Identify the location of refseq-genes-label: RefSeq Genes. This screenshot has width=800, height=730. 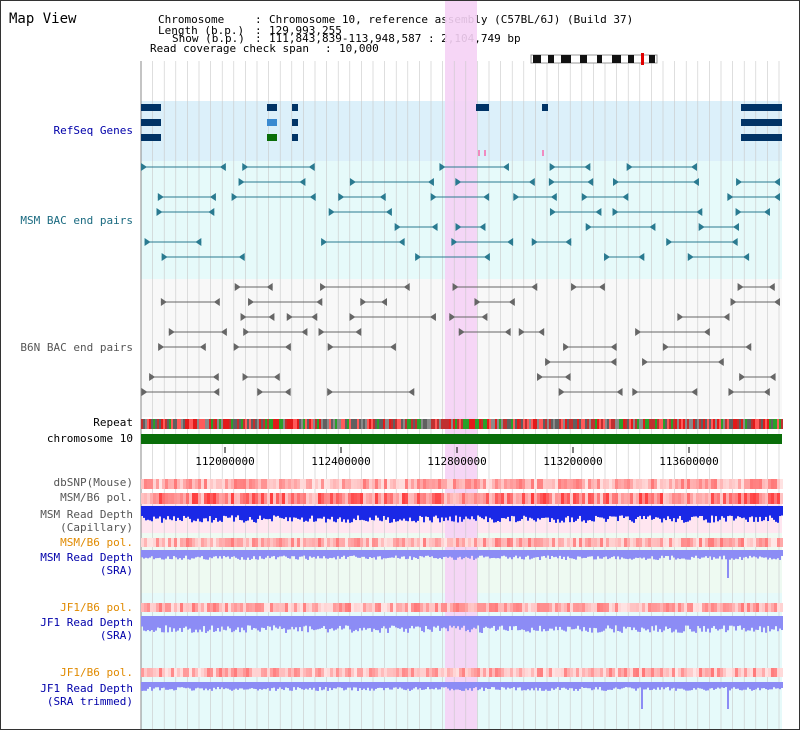
(93, 130).